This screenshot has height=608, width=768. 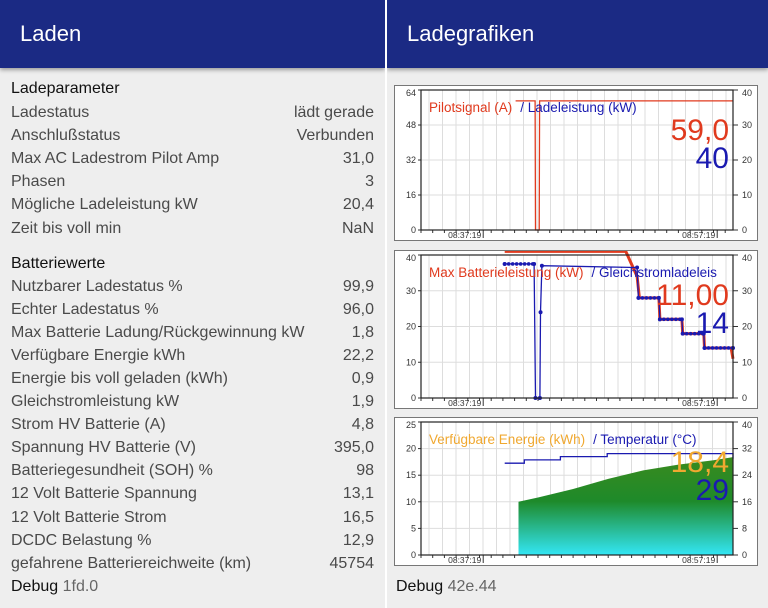 What do you see at coordinates (420, 586) in the screenshot?
I see `debug-label: Debug` at bounding box center [420, 586].